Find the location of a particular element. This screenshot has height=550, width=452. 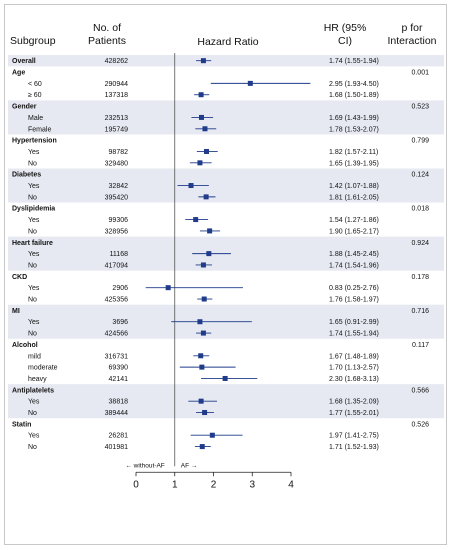

subgroup-label: mild is located at coordinates (34, 356).